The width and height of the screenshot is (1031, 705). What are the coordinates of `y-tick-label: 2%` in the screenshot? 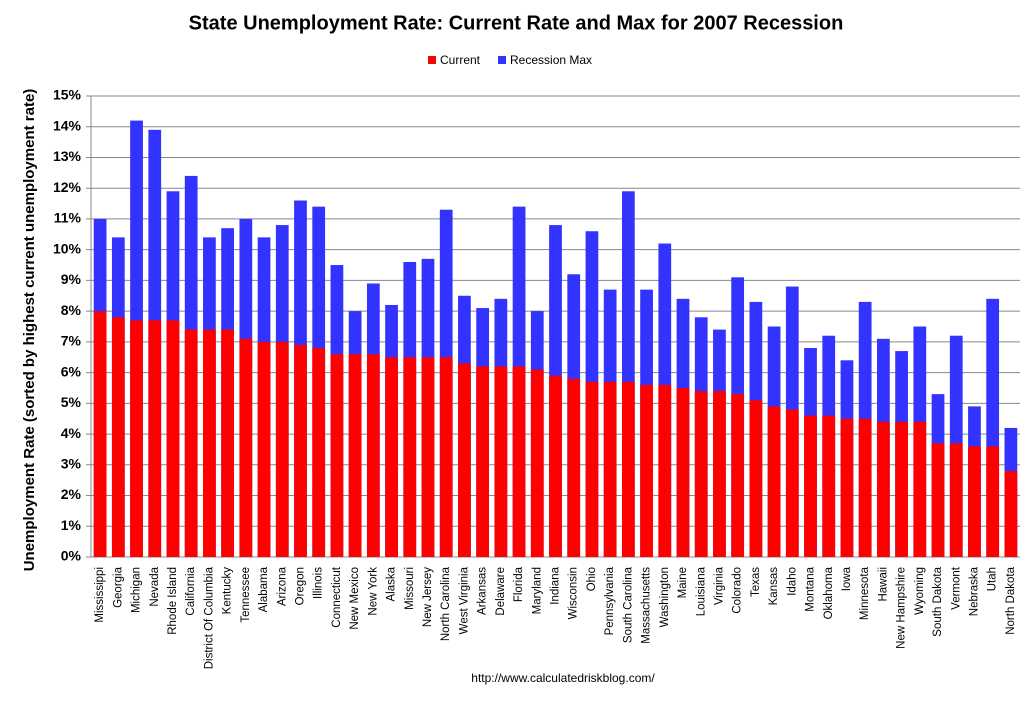 It's located at (71, 494).